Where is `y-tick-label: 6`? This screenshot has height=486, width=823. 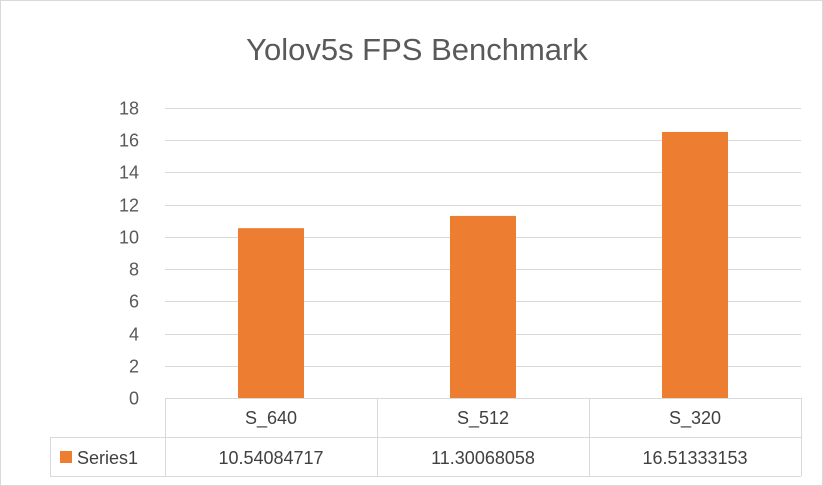
y-tick-label: 6 is located at coordinates (134, 302).